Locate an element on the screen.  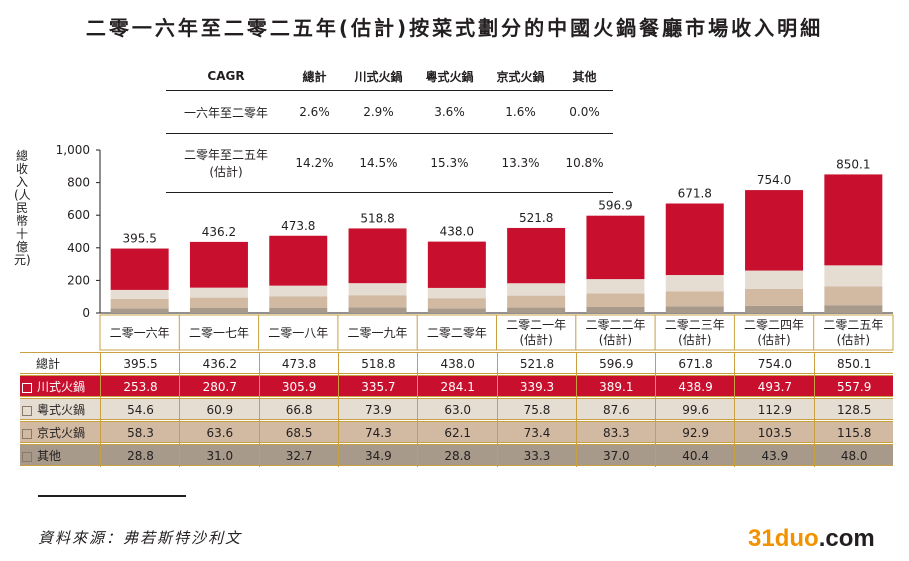
bar-total-label: 473.8 is located at coordinates (298, 226).